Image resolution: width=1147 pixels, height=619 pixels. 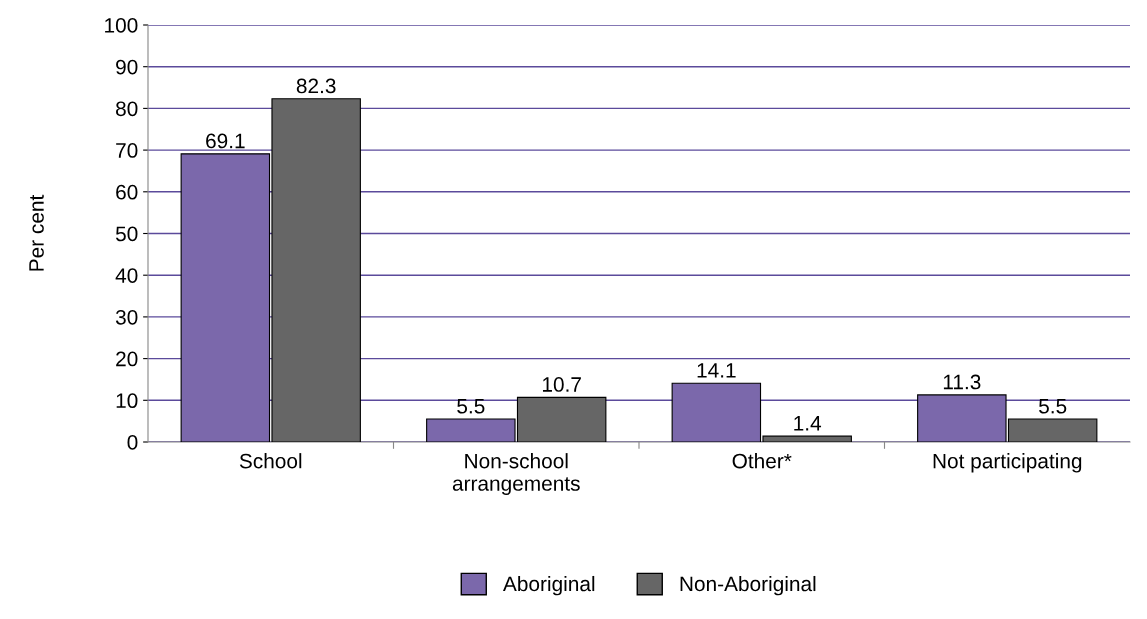 I want to click on y-tick-label: 50, so click(x=126, y=234).